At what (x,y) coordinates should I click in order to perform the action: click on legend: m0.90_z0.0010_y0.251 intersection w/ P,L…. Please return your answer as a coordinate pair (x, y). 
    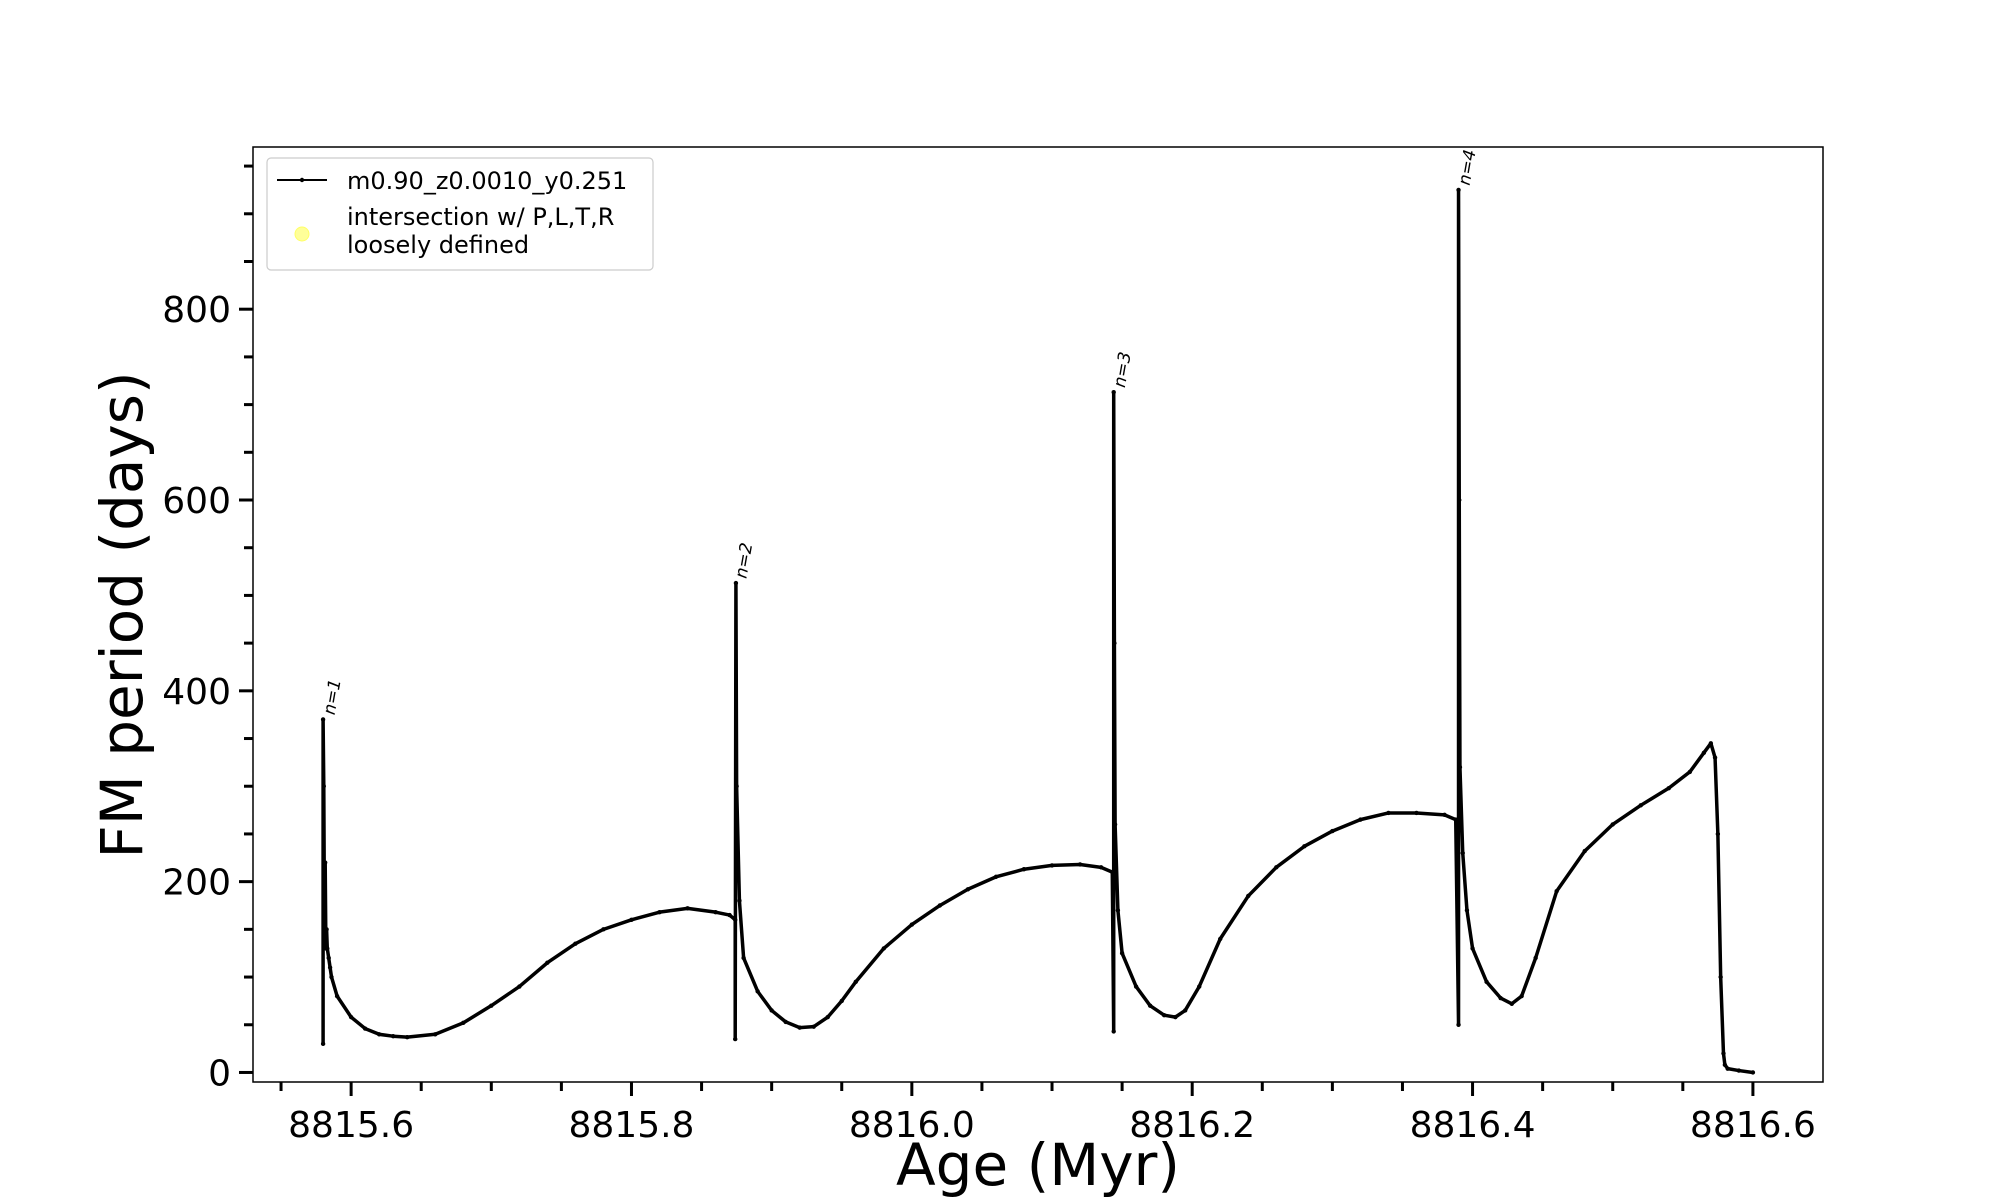
    Looking at the image, I should click on (460, 214).